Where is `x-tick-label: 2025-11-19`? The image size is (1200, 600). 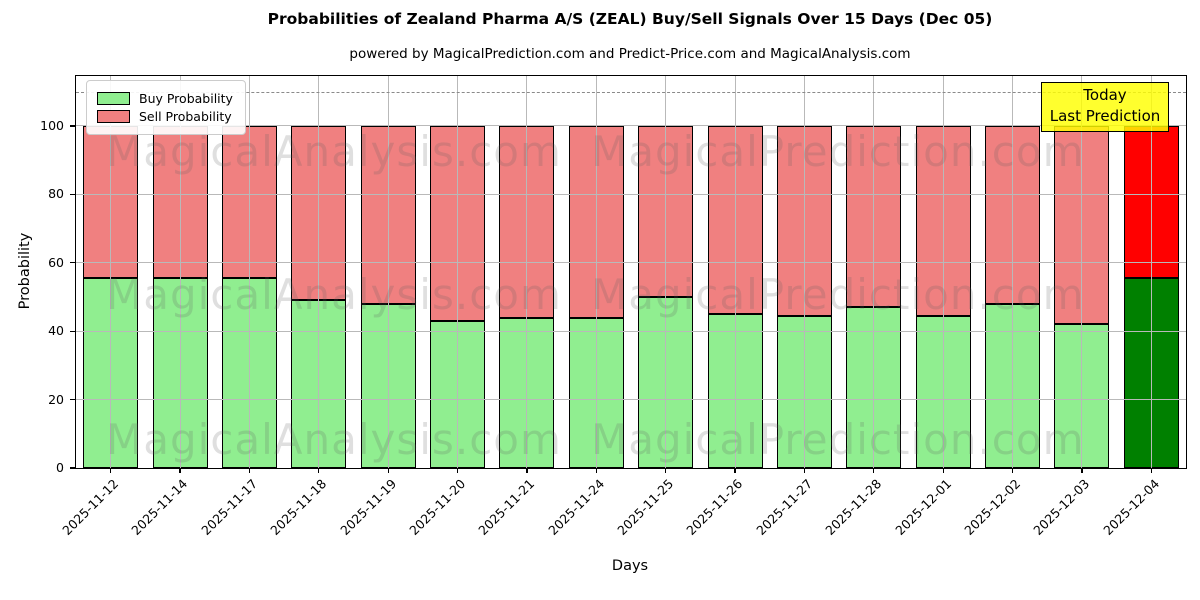
x-tick-label: 2025-11-19 is located at coordinates (367, 507).